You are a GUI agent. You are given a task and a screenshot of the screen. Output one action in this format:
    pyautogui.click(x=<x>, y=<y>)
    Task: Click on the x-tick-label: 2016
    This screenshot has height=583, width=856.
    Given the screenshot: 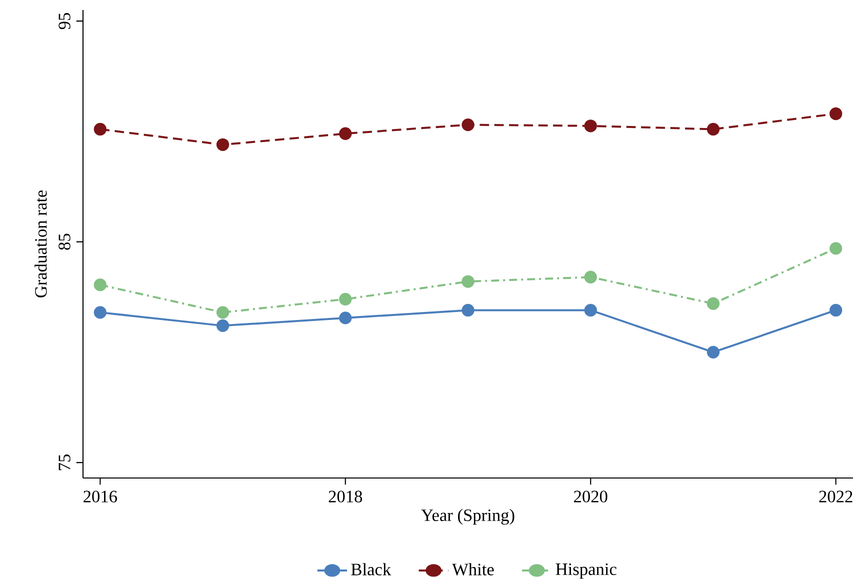 What is the action you would take?
    pyautogui.click(x=100, y=496)
    